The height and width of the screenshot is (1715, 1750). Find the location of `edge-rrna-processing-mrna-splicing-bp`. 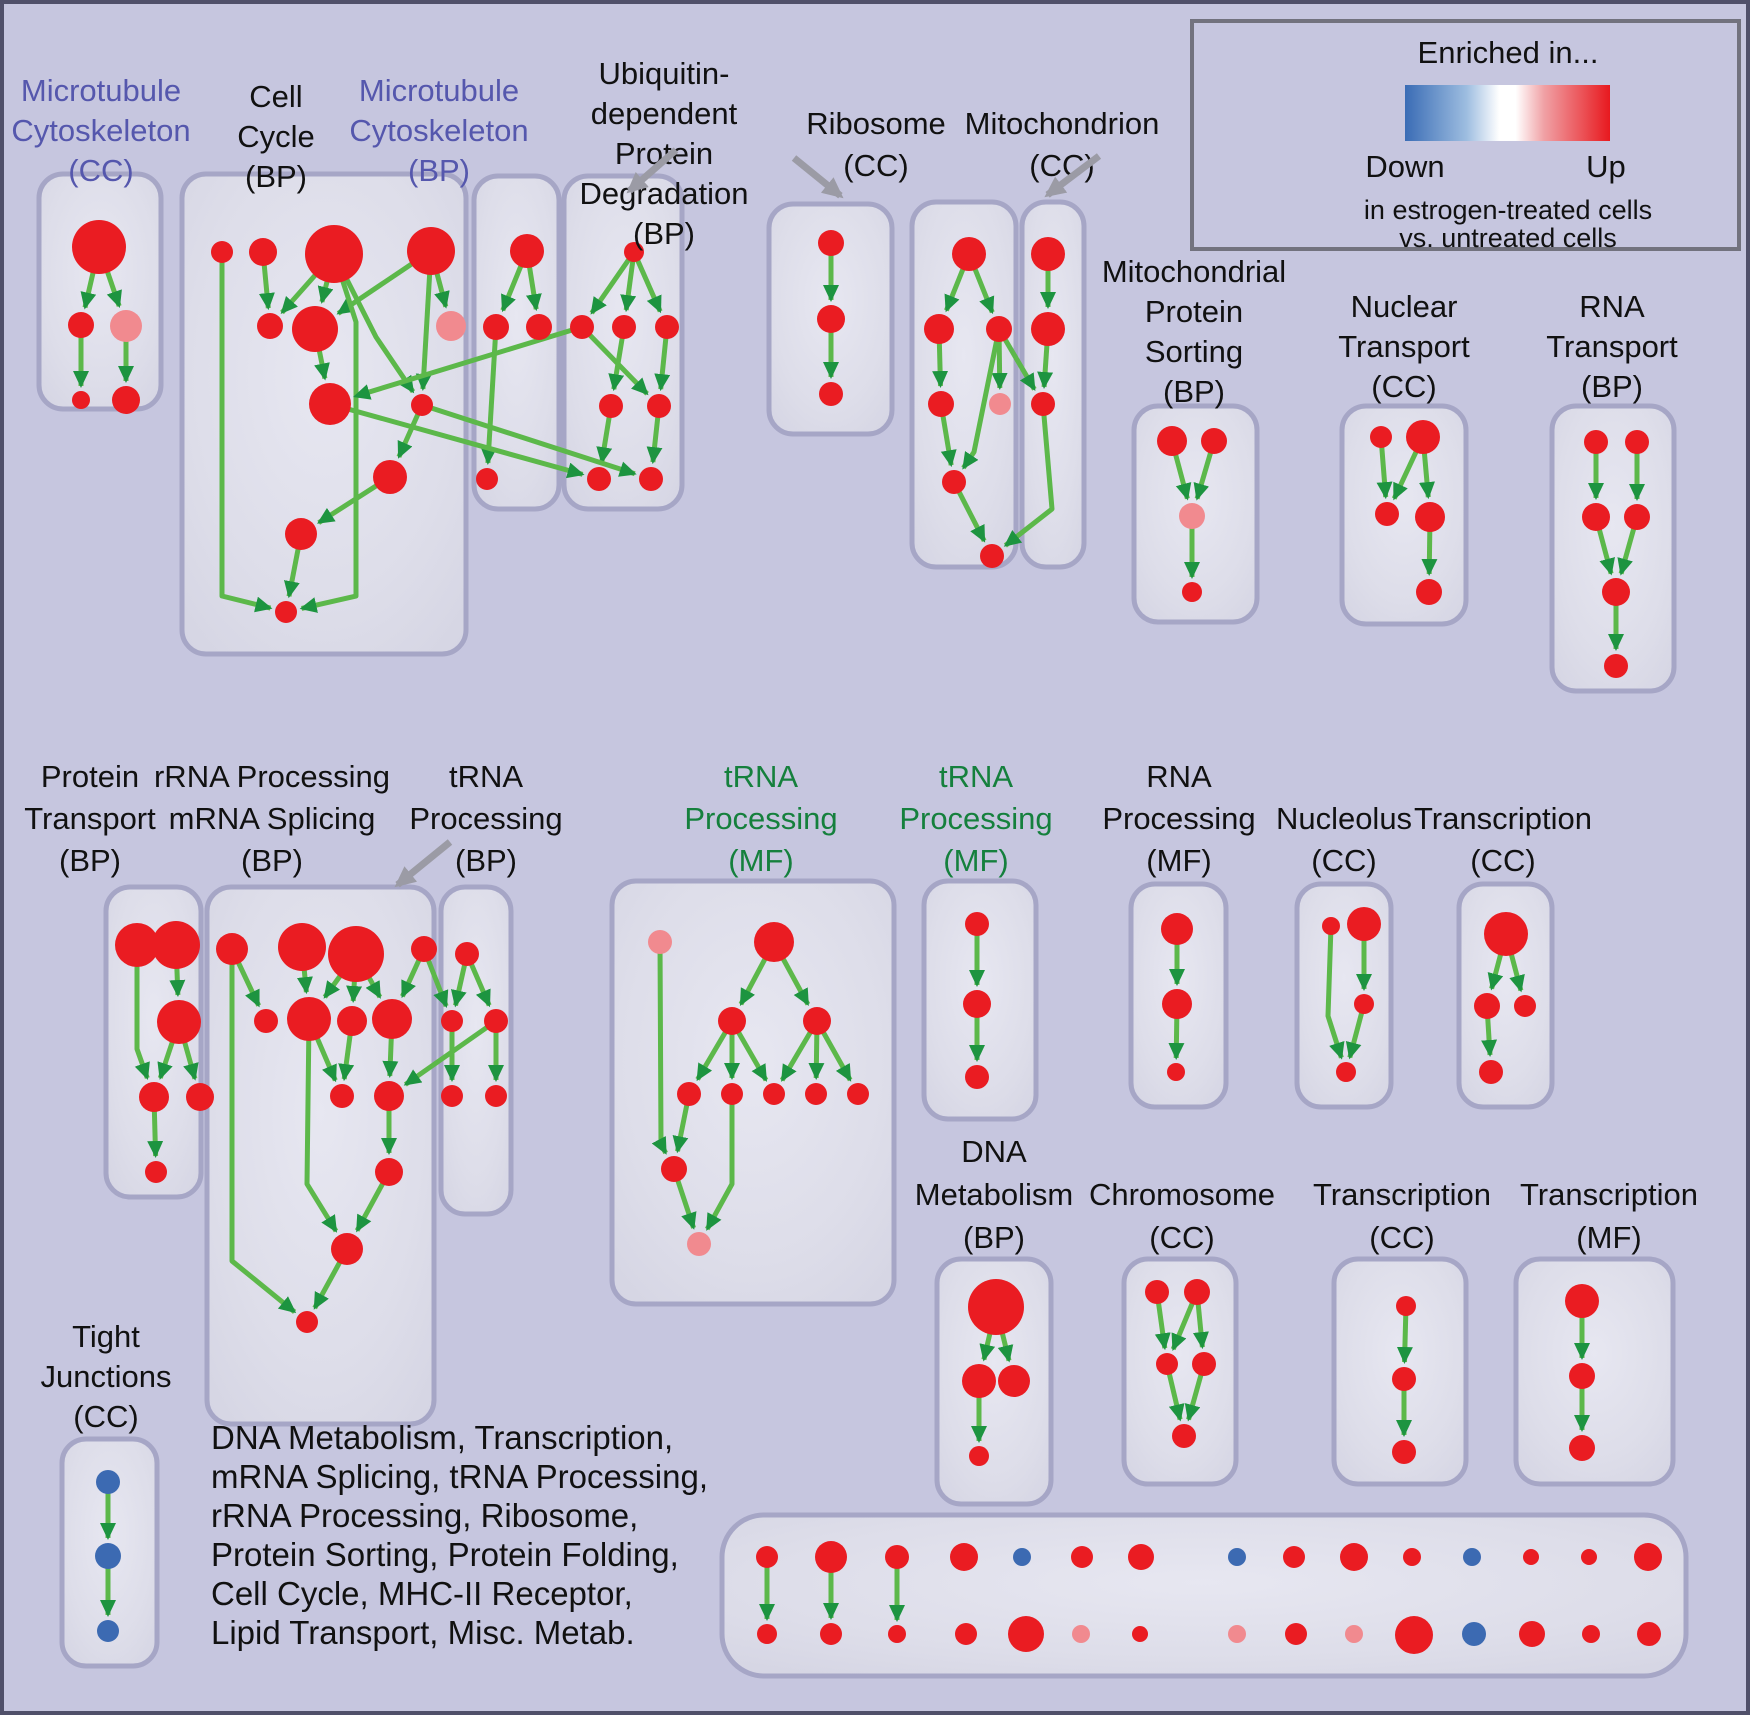

edge-rrna-processing-mrna-splicing-bp is located at coordinates (263, 1131).